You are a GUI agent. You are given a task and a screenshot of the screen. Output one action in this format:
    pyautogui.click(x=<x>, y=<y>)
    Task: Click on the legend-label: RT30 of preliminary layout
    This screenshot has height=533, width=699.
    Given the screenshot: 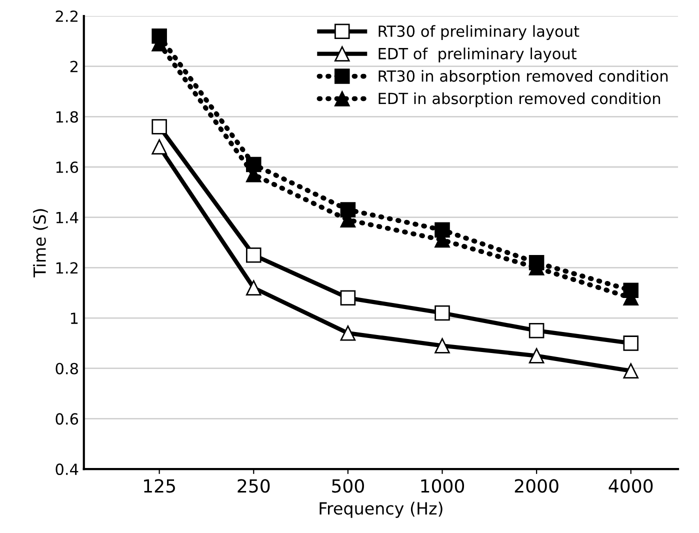 What is the action you would take?
    pyautogui.click(x=479, y=32)
    